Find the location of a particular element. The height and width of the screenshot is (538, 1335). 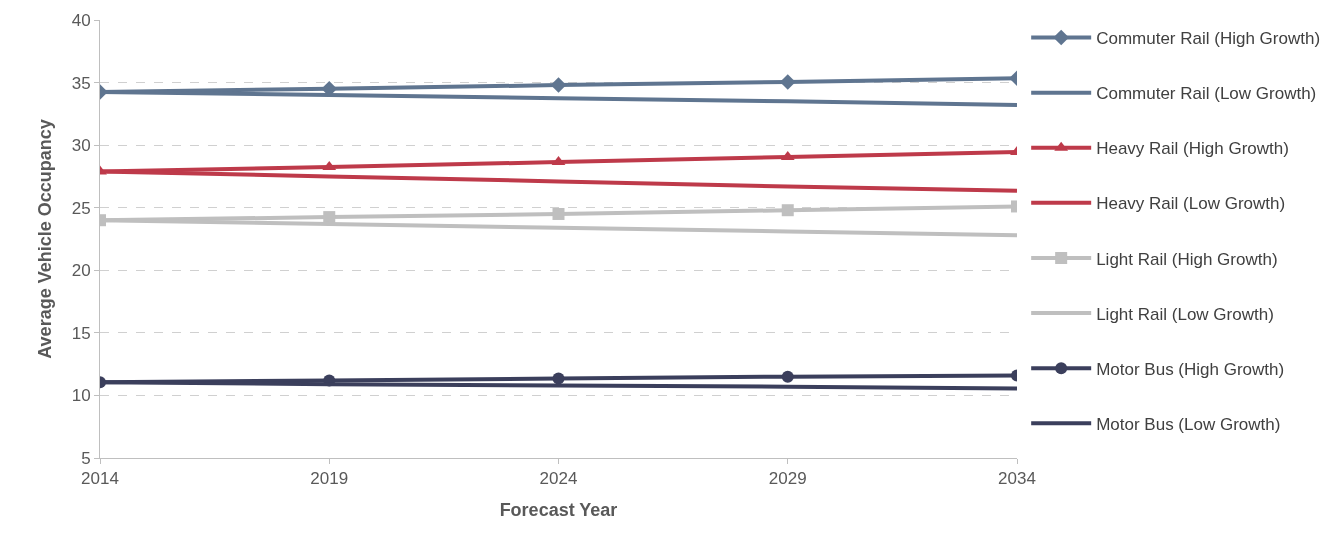

y-tick-label: 10 is located at coordinates (81, 396).